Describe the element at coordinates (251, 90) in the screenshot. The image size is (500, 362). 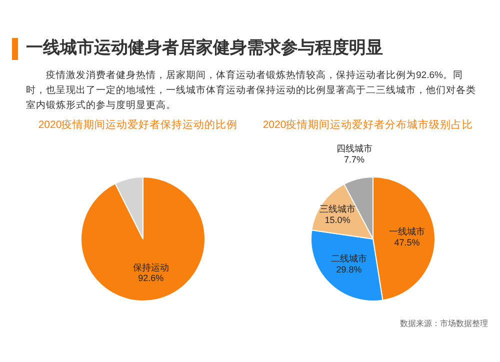
I see `text: 疫情激发消费者健身热情，居家期间，体育运动者锻炼热情较高，保持运动者比例为92.6%。同时，也呈现出了一定的地域性，一线城市体育运动者保持运动的比例显著高于二三线城市，他们对各类室内锻炼形式的参与度明显更高。` at that location.